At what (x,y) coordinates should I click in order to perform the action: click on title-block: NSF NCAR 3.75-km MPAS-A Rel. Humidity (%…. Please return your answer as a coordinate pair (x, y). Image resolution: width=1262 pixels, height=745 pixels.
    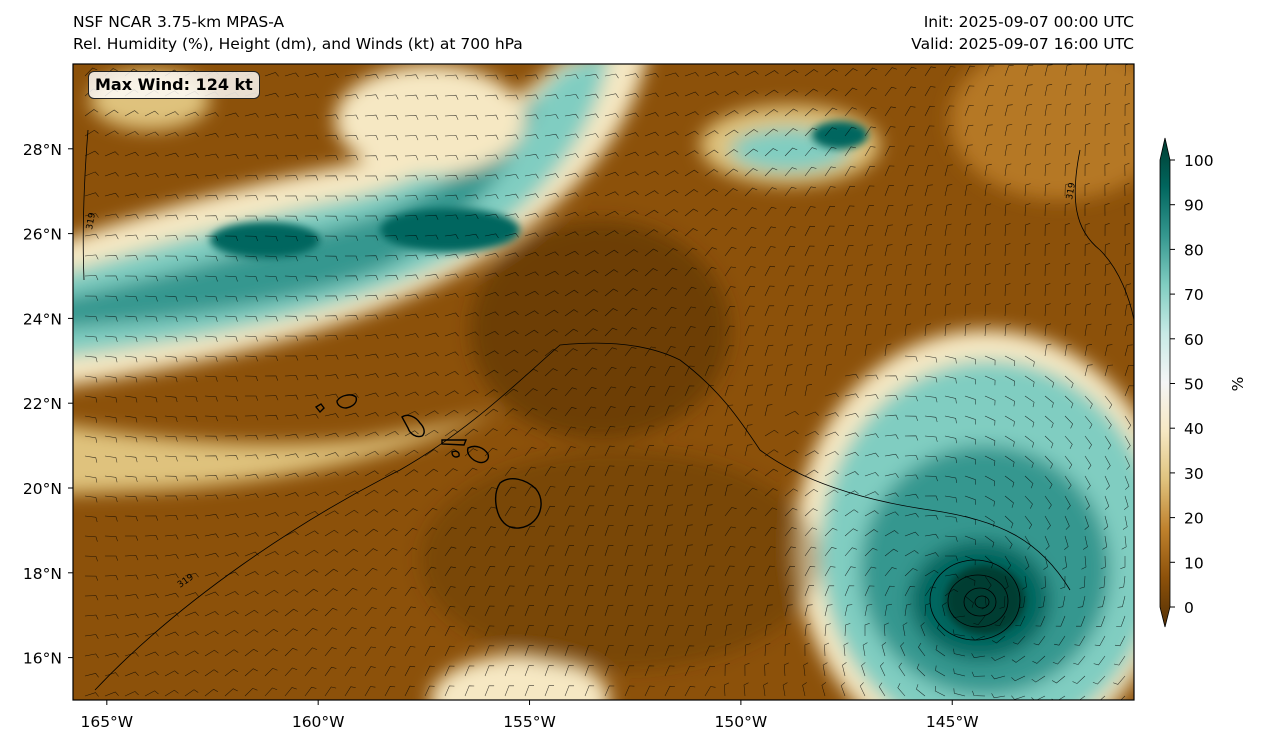
    Looking at the image, I should click on (298, 33).